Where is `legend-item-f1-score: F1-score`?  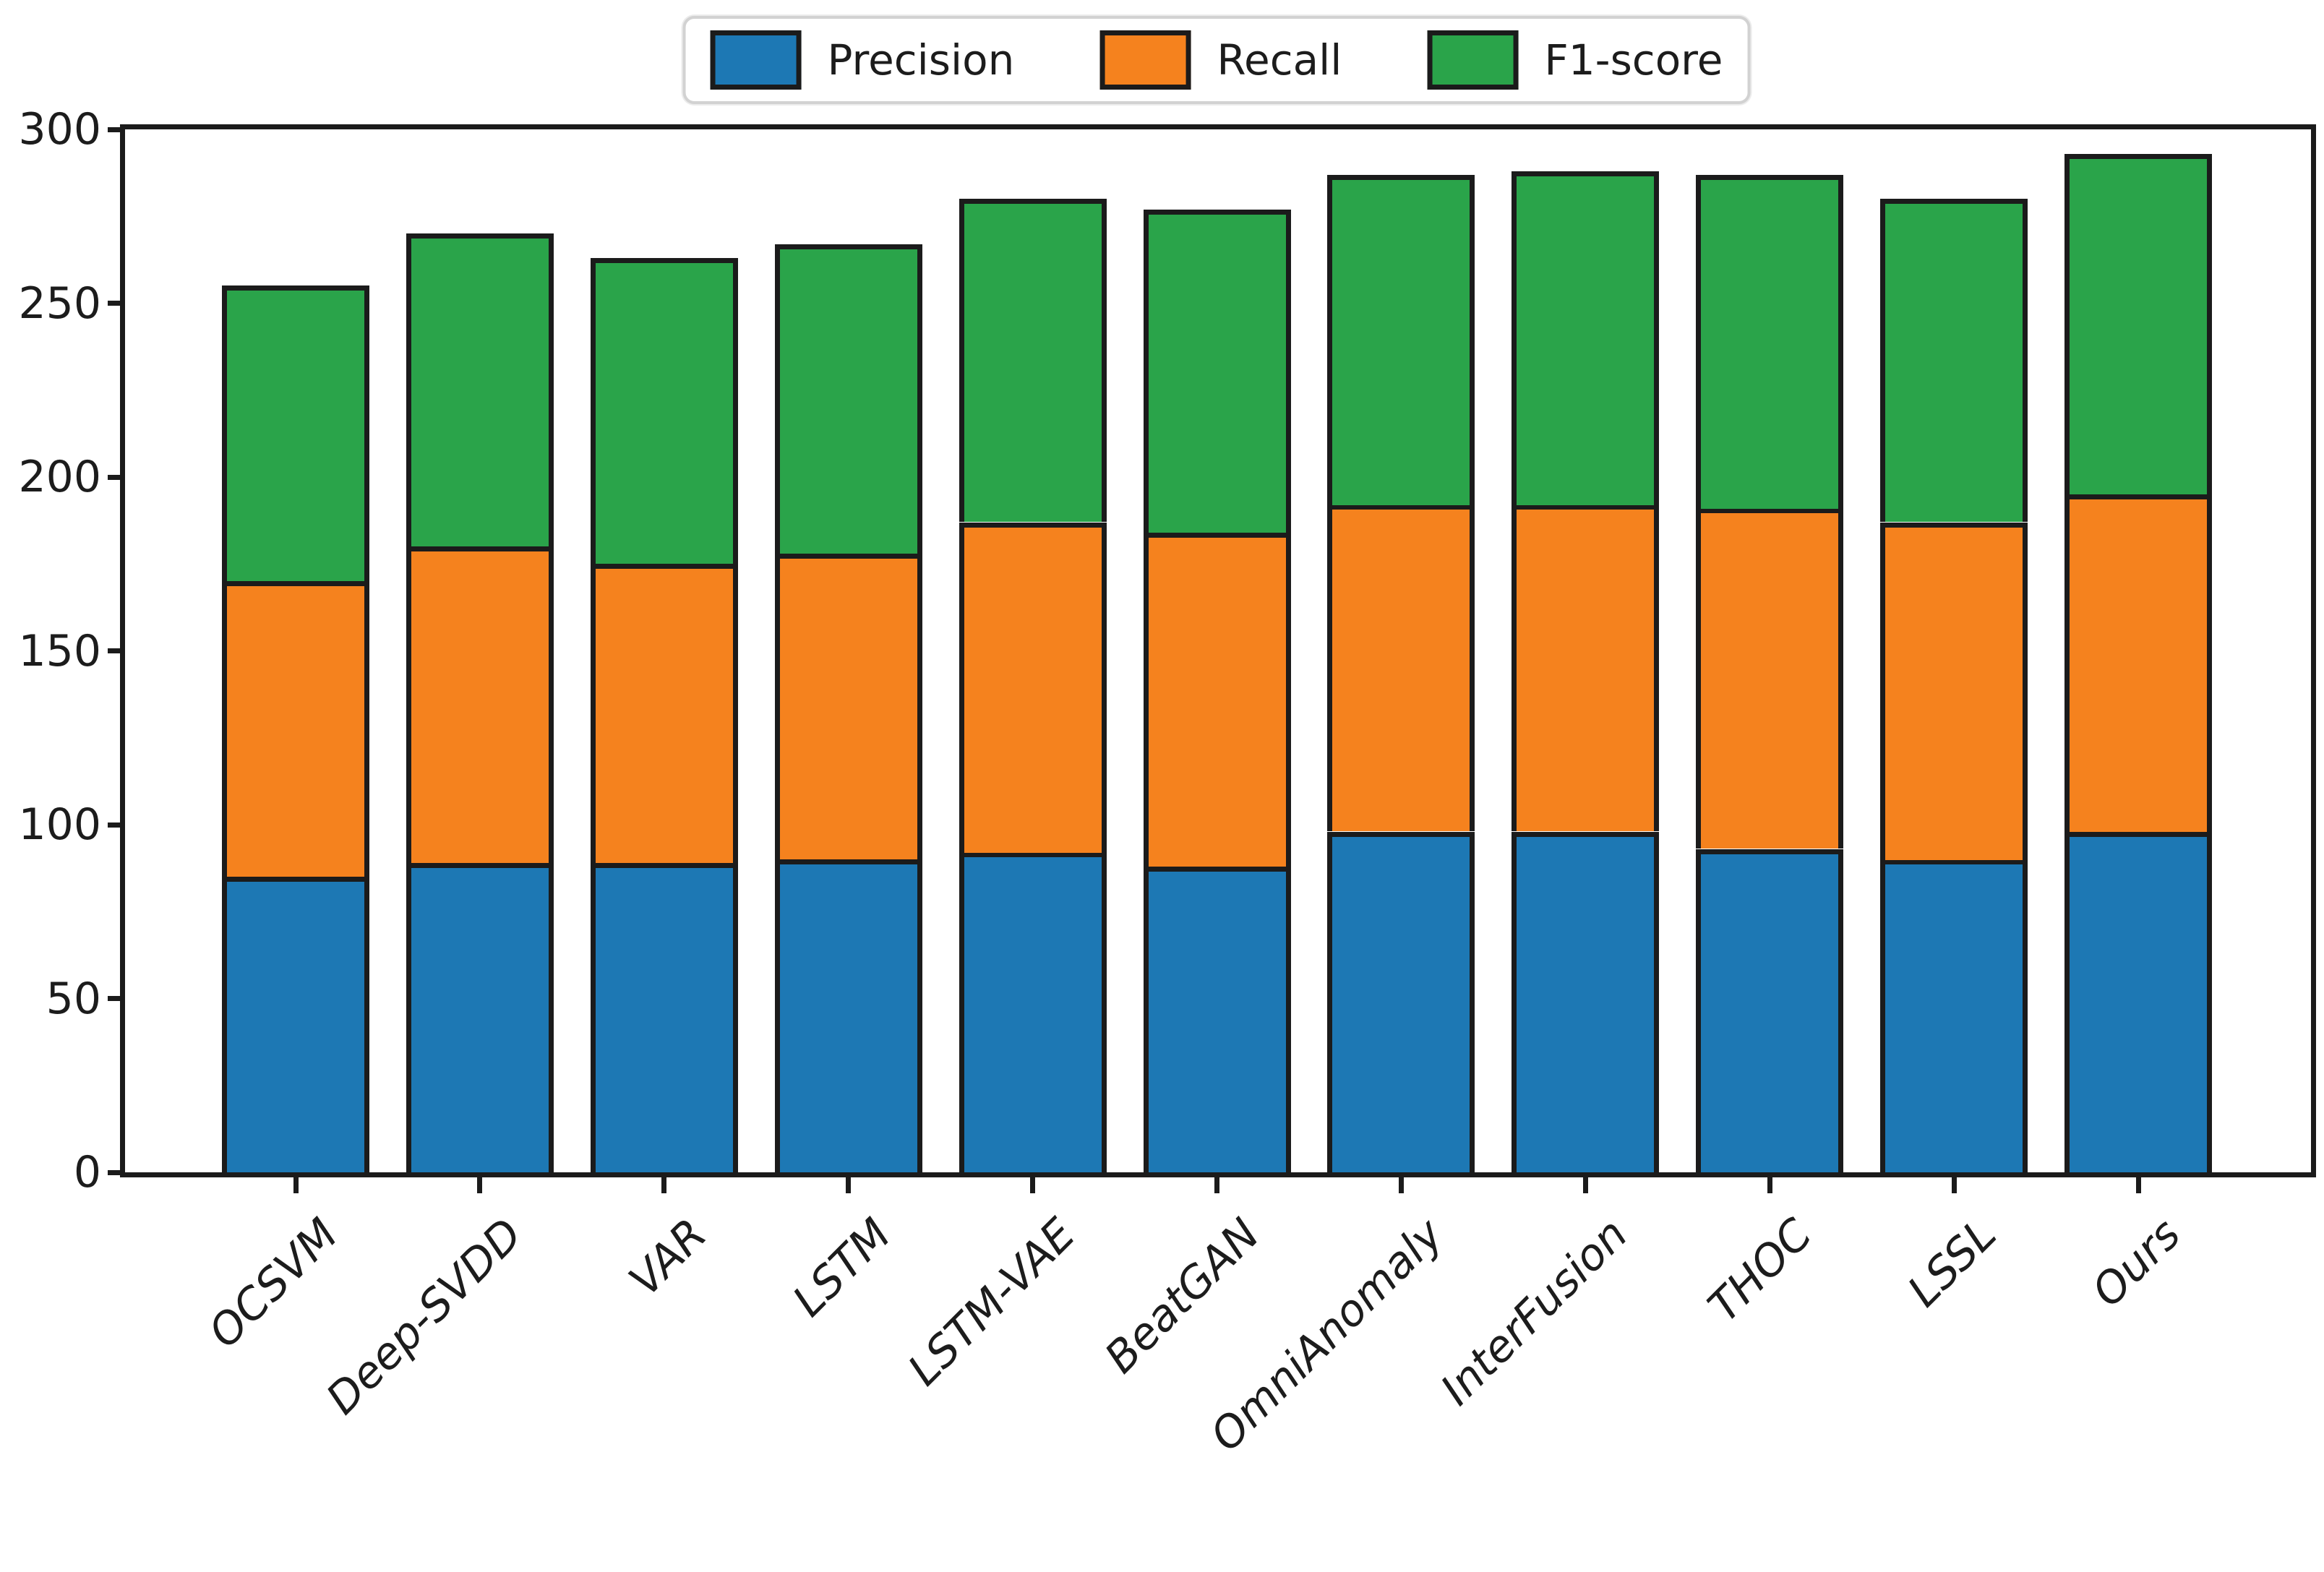
legend-item-f1-score: F1-score is located at coordinates (1575, 60).